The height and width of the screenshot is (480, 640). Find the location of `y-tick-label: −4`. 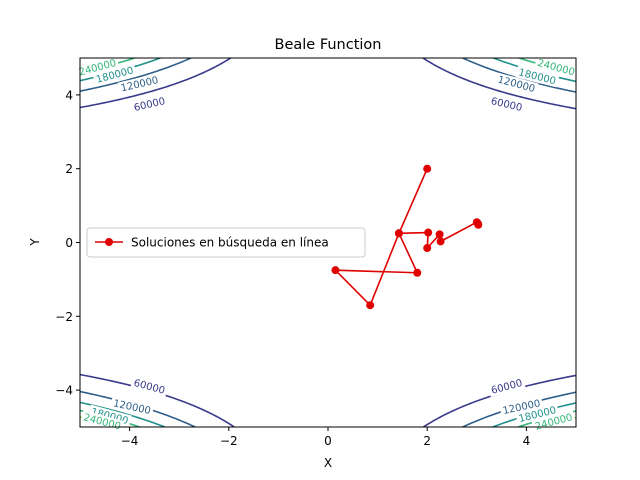

y-tick-label: −4 is located at coordinates (64, 391).